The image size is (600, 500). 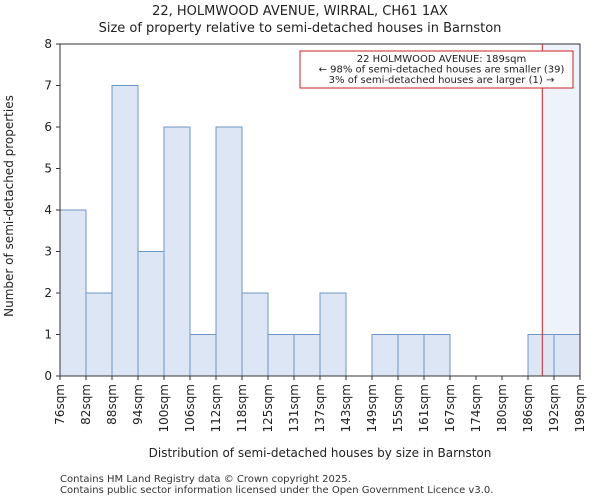 What do you see at coordinates (48, 293) in the screenshot?
I see `y-tick-label: 2` at bounding box center [48, 293].